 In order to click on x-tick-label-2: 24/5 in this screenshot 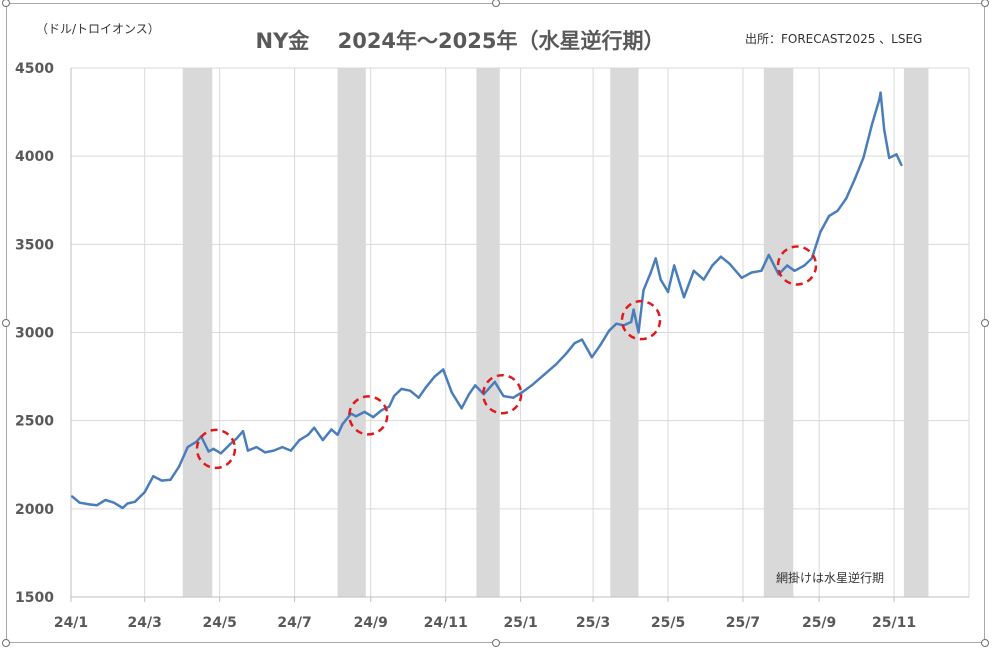, I will do `click(219, 623)`.